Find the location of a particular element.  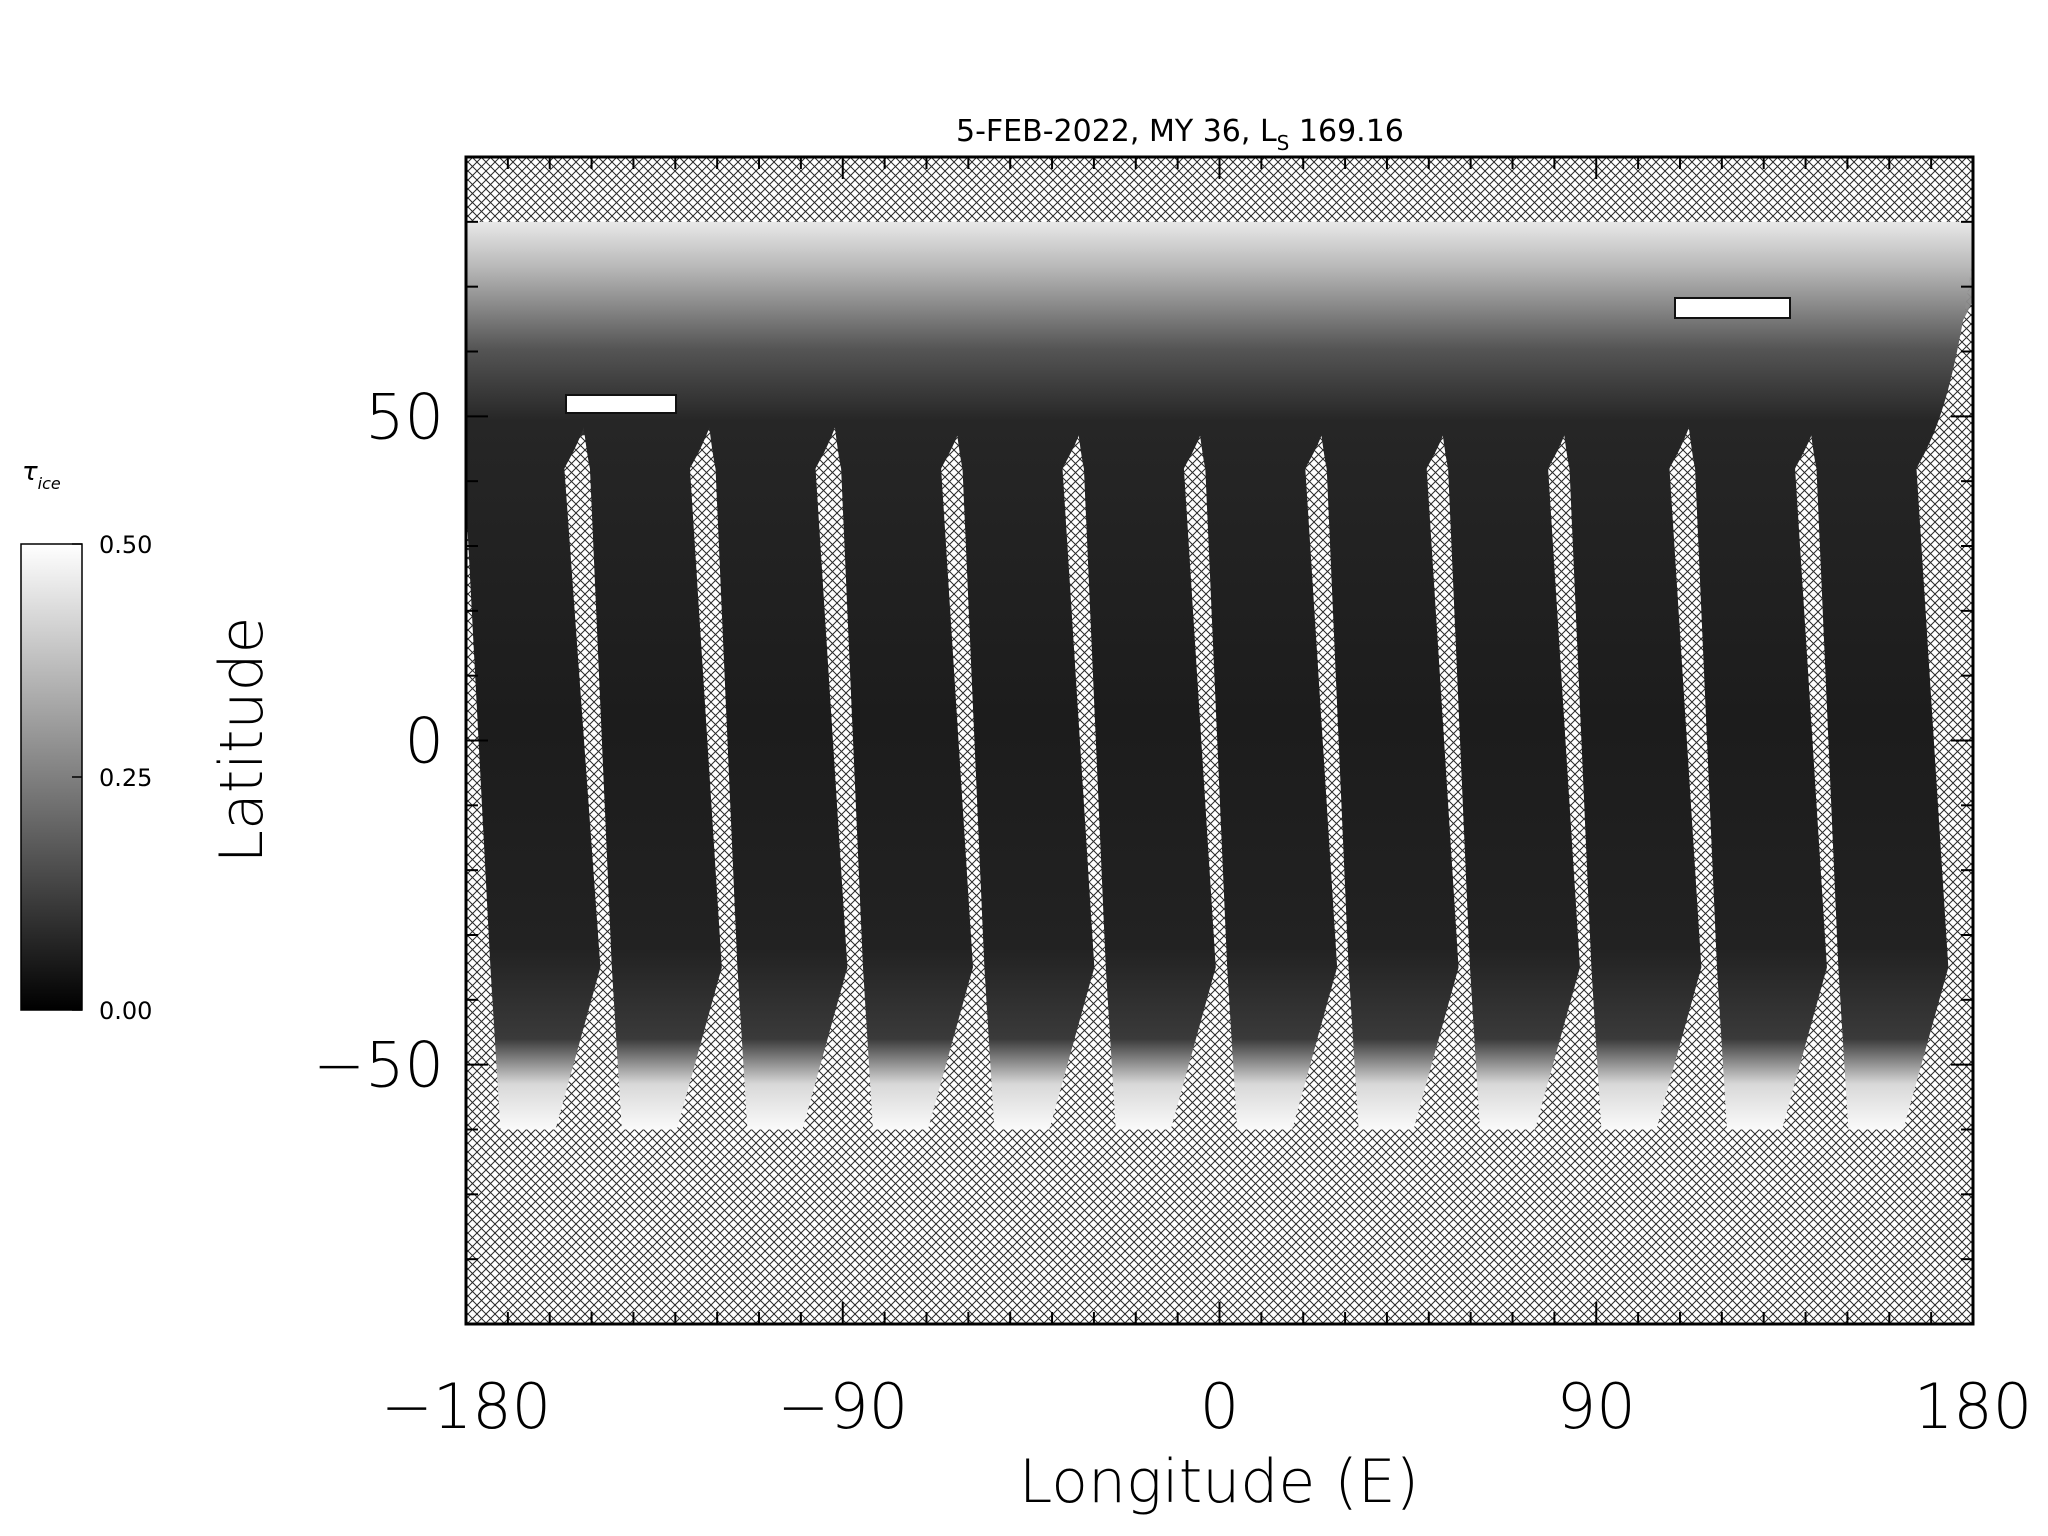

x-axis-label: Longitude (E) is located at coordinates (1219, 1482).